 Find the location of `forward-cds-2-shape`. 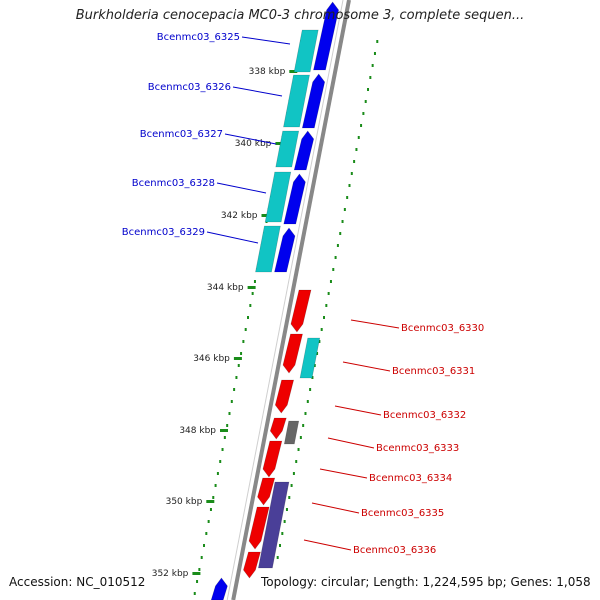

forward-cds-2-shape is located at coordinates (304, 150).